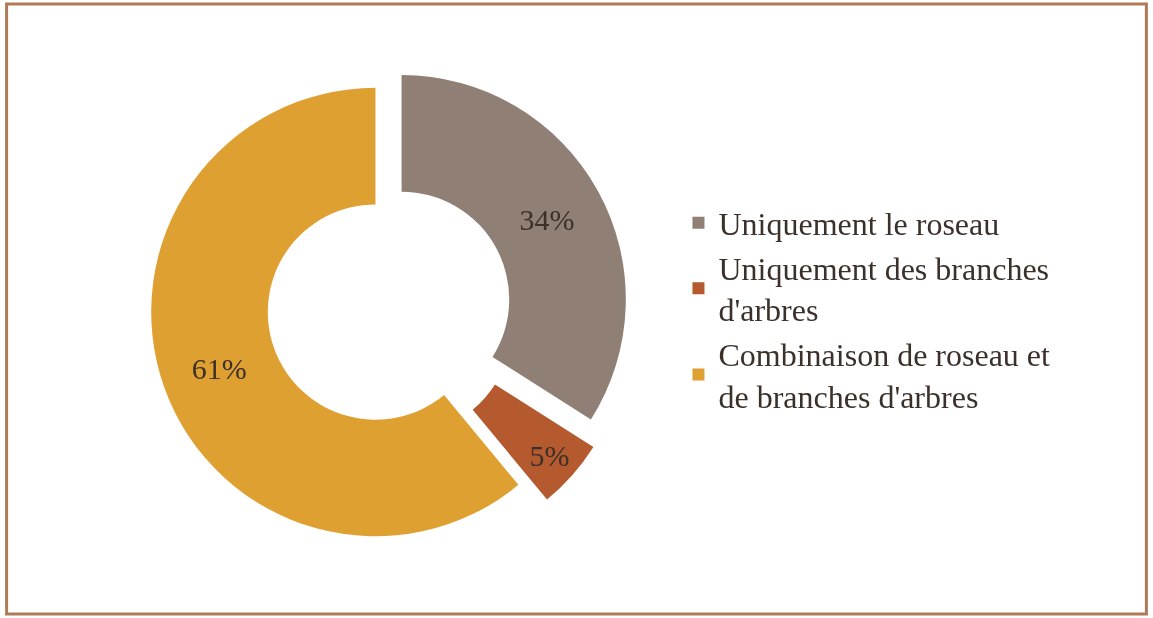 This screenshot has height=618, width=1153. I want to click on legend-label: Uniquement le roseau, so click(859, 224).